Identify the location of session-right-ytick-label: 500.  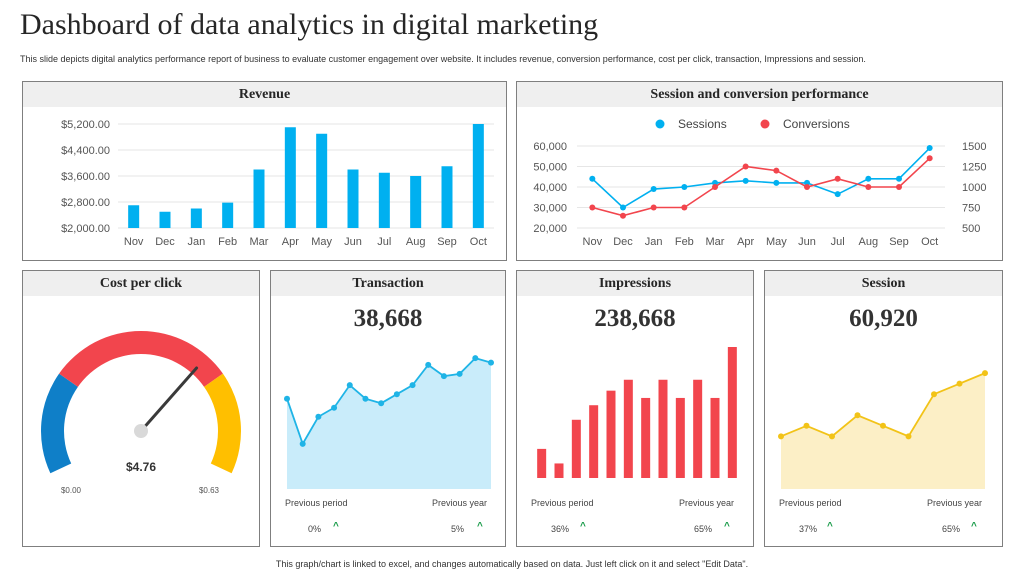
(971, 229).